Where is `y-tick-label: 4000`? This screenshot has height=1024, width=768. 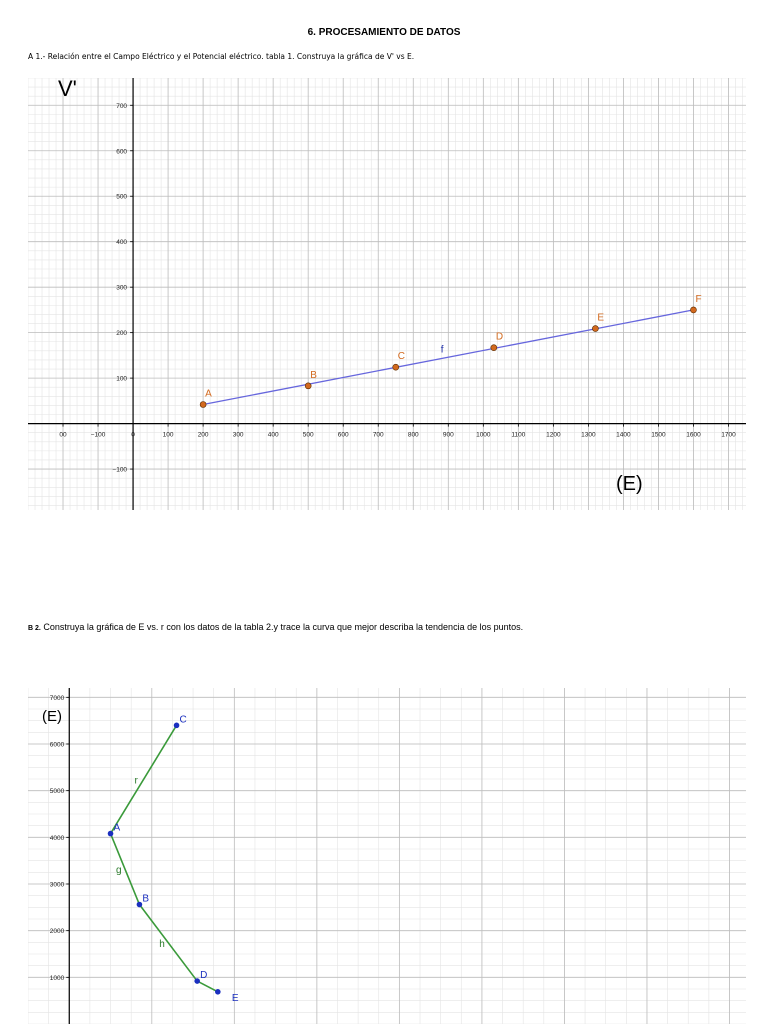 y-tick-label: 4000 is located at coordinates (57, 838).